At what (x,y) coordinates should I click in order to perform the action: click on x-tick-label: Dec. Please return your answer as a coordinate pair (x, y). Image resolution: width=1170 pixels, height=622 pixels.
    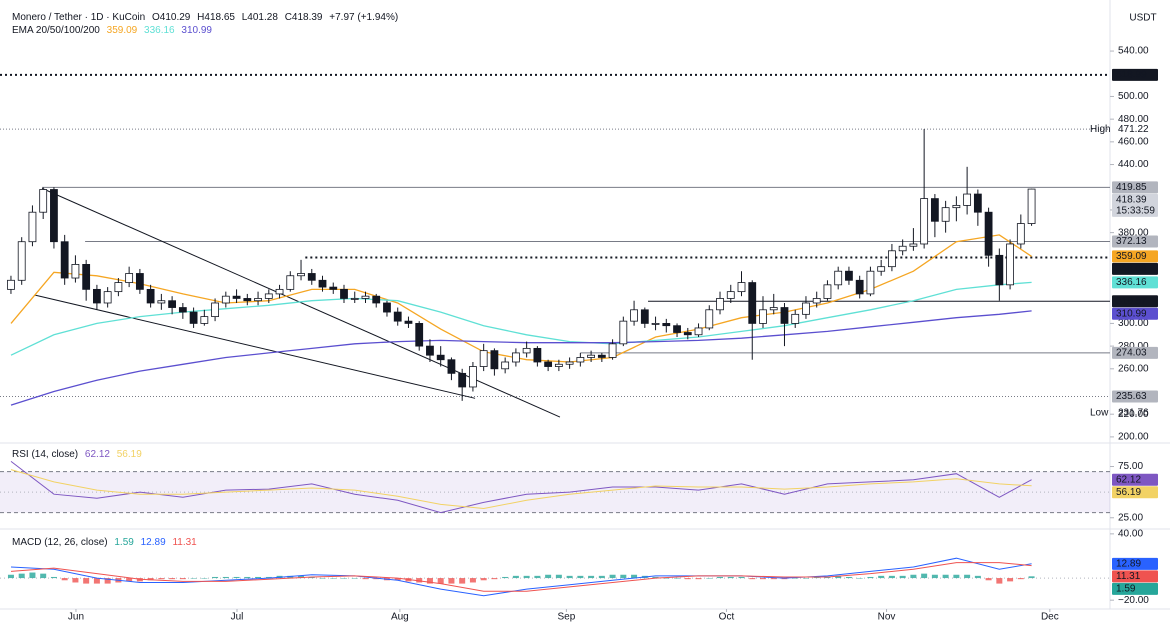
    Looking at the image, I should click on (1050, 617).